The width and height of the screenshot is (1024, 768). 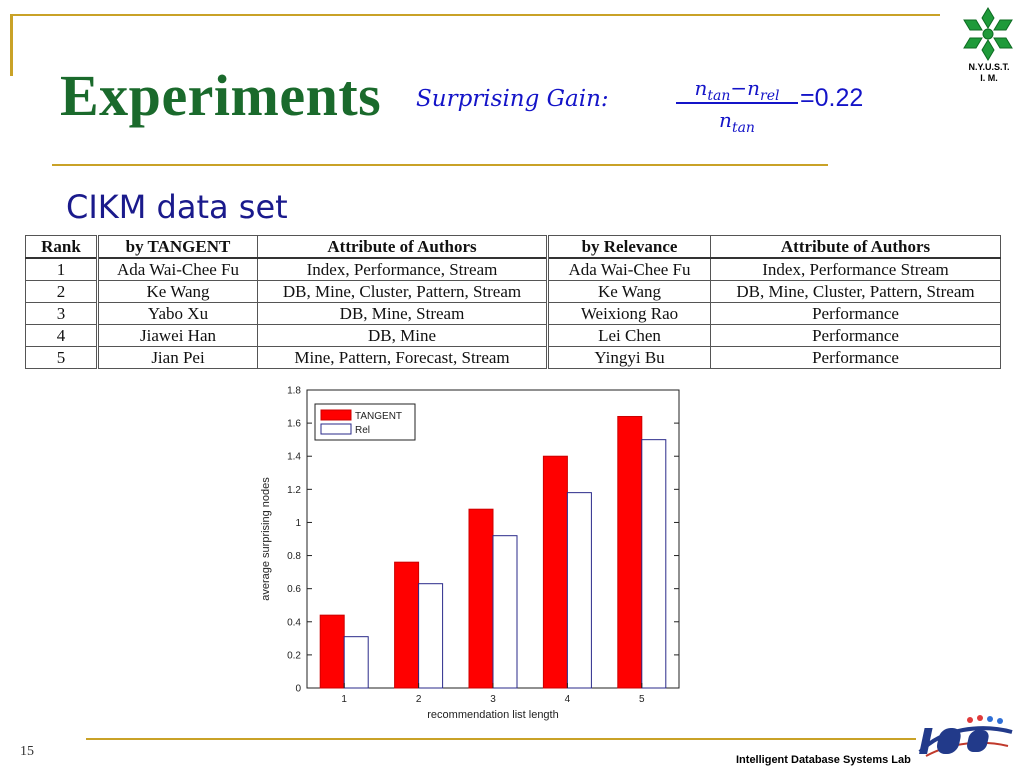 What do you see at coordinates (492, 715) in the screenshot?
I see `x-axis-label: recommendation list length` at bounding box center [492, 715].